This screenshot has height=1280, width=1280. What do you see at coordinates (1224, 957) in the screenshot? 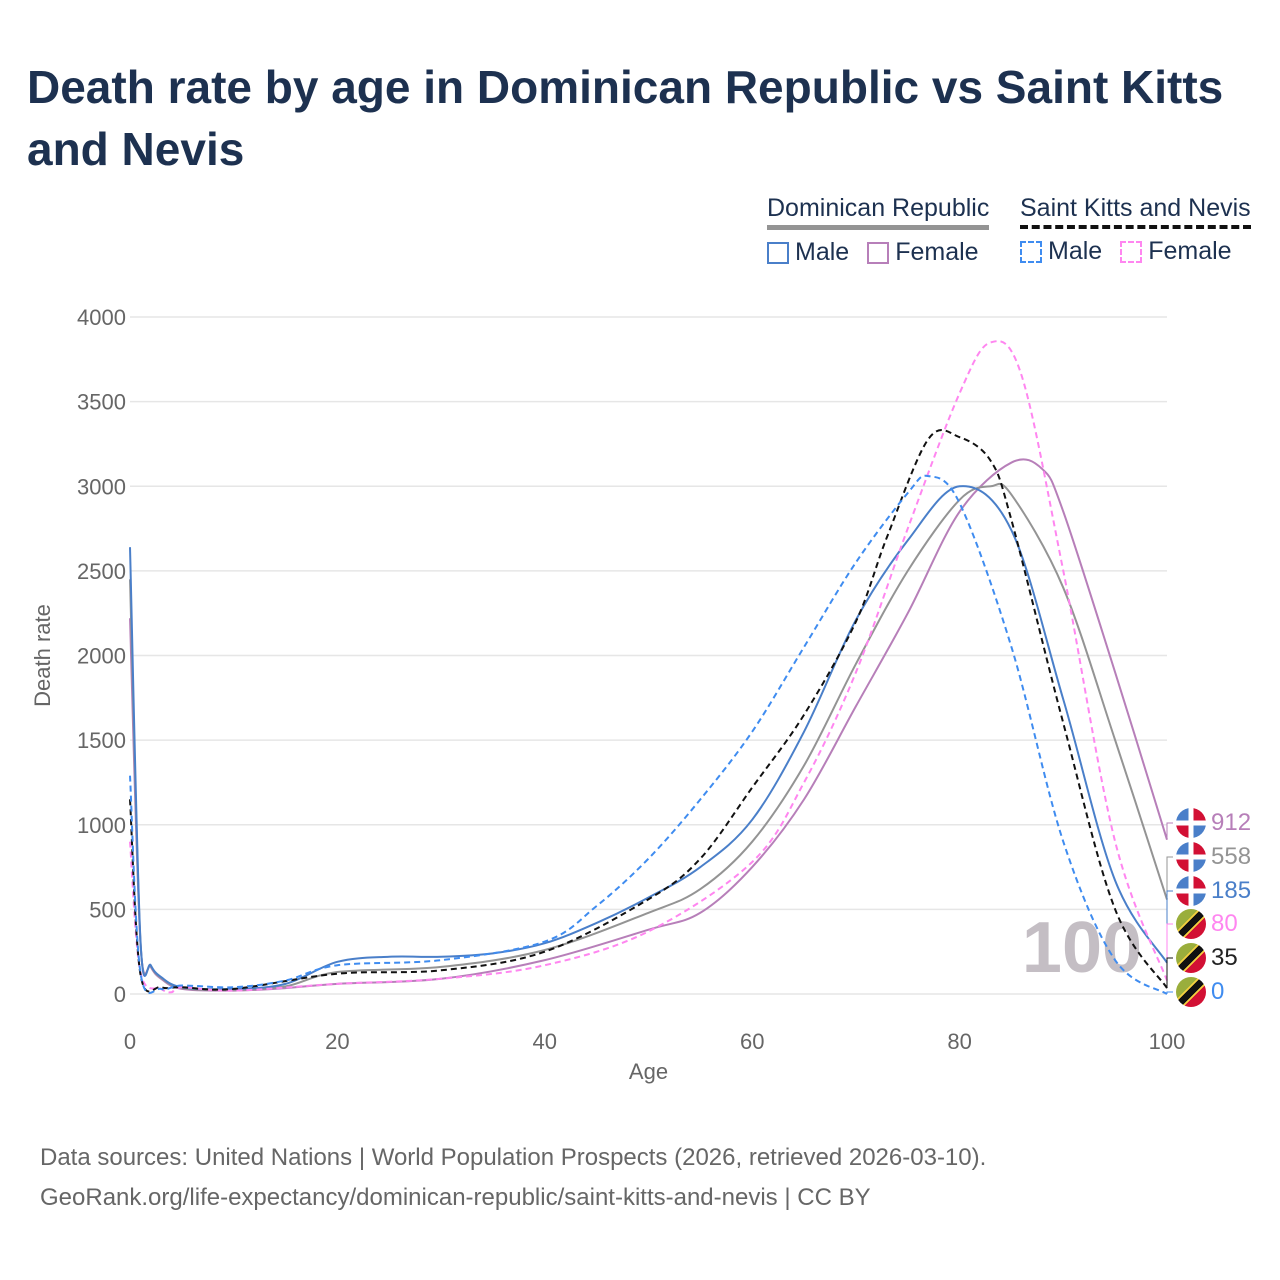
I see `end-value-label: 35` at bounding box center [1224, 957].